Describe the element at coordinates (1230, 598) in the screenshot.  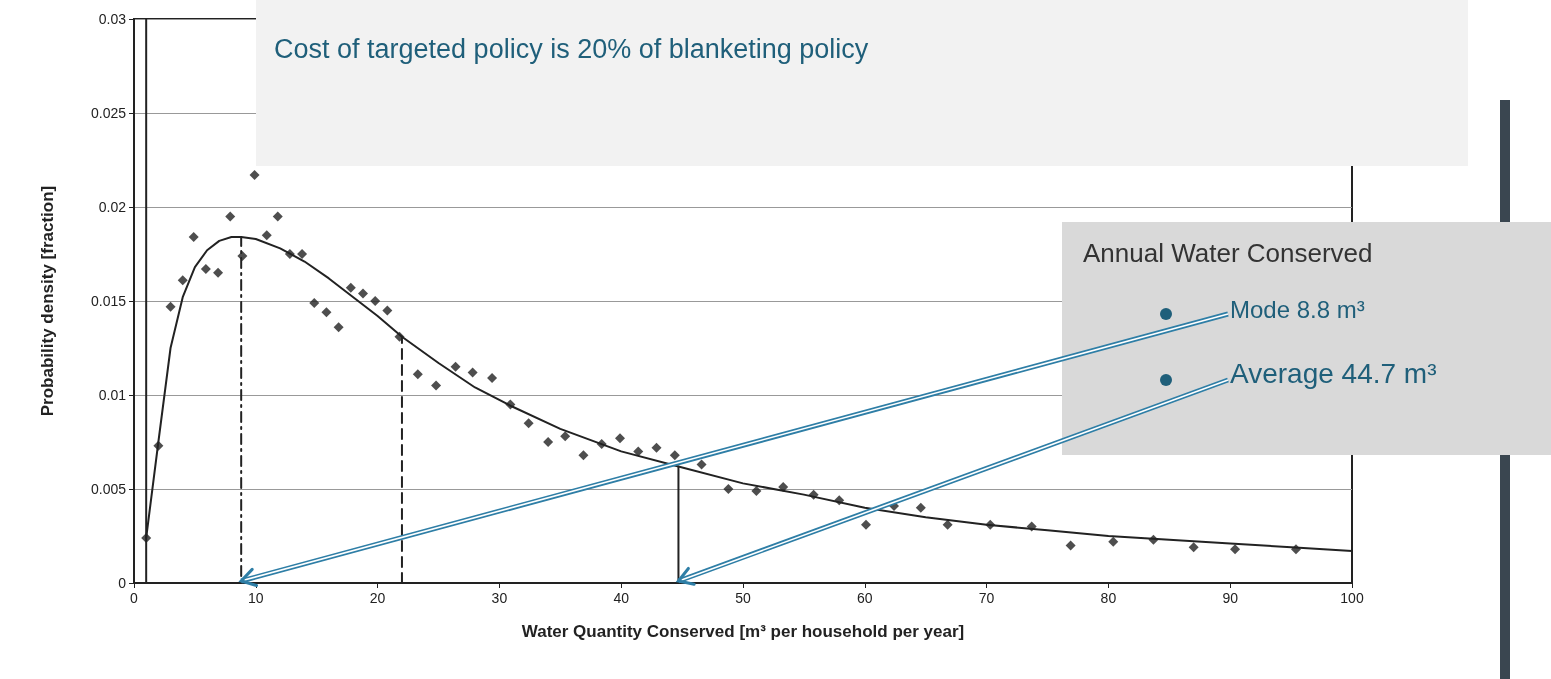
I see `x-tick-label: 90` at that location.